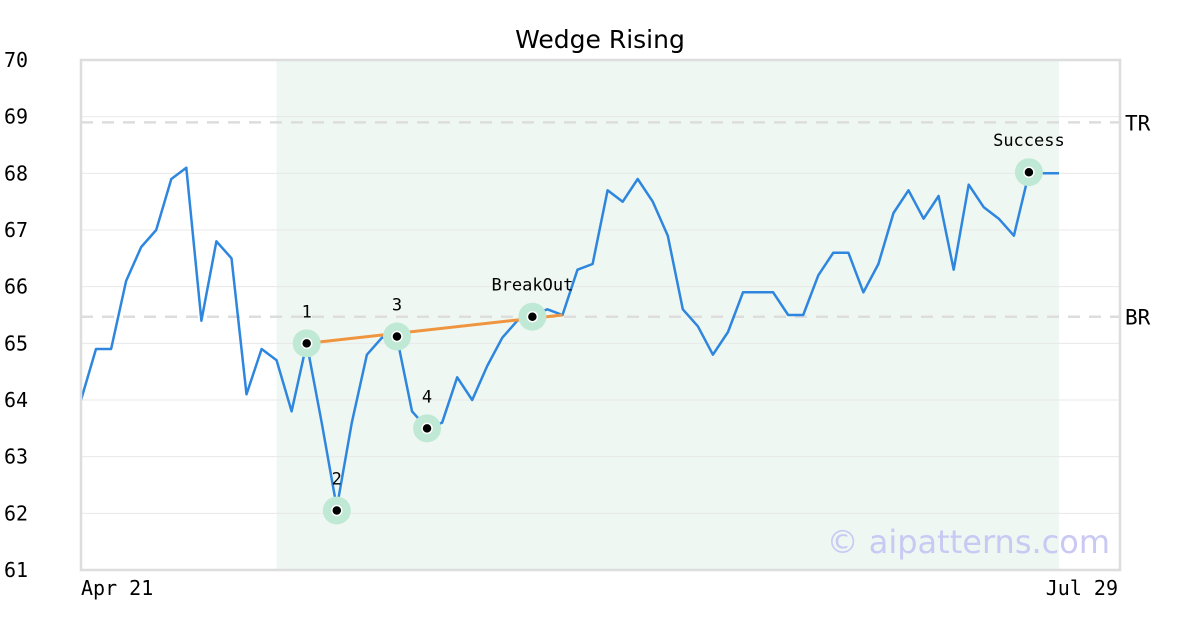 The height and width of the screenshot is (630, 1200). Describe the element at coordinates (117, 588) in the screenshot. I see `x-tick-label-start: Apr 21` at that location.